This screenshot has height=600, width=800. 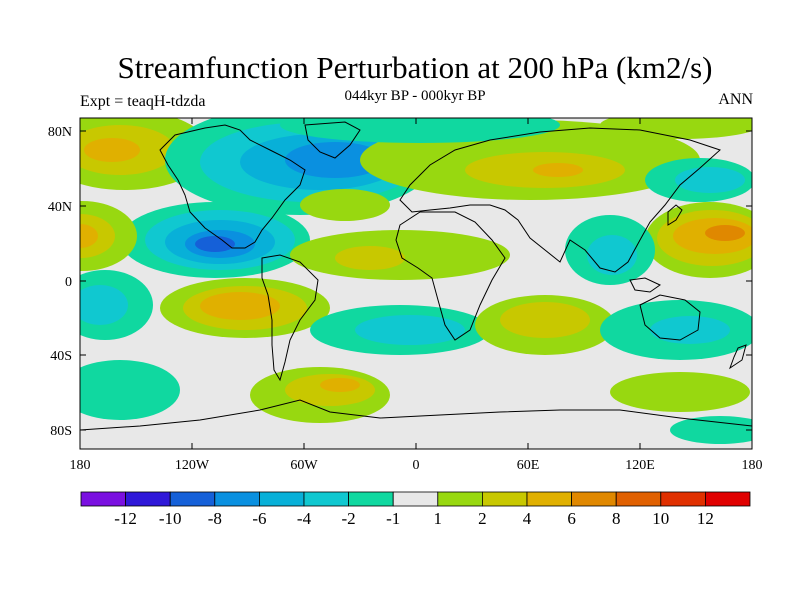 What do you see at coordinates (68, 282) in the screenshot?
I see `lat-tick-label: 0` at bounding box center [68, 282].